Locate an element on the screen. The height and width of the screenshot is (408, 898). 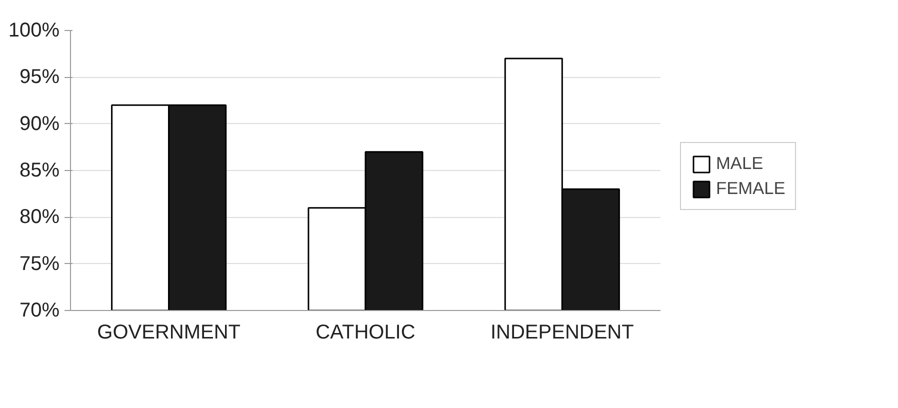
legend-label: FEMALE is located at coordinates (751, 188).